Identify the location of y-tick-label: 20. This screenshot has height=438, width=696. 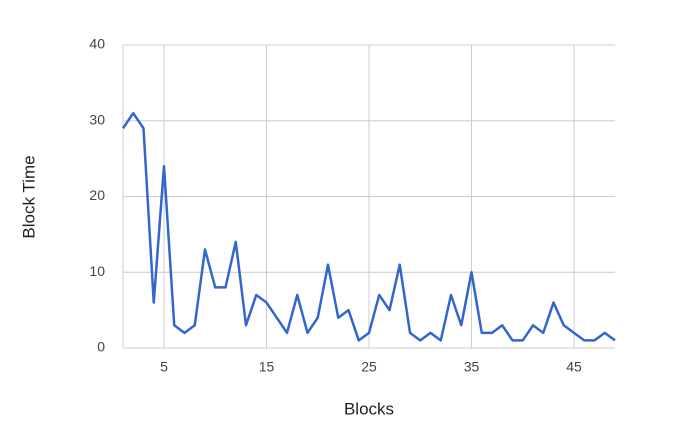
(97, 195).